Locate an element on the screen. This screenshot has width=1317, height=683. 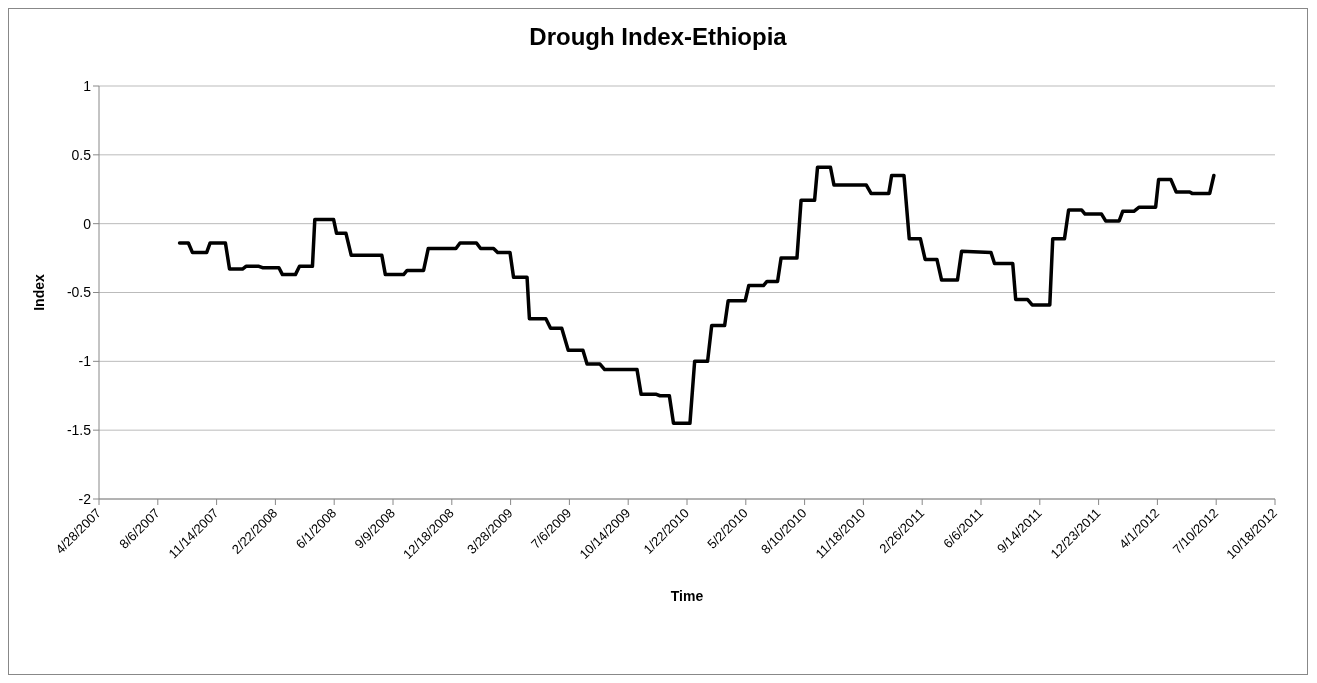
y-tick-label: -1 is located at coordinates (85, 361).